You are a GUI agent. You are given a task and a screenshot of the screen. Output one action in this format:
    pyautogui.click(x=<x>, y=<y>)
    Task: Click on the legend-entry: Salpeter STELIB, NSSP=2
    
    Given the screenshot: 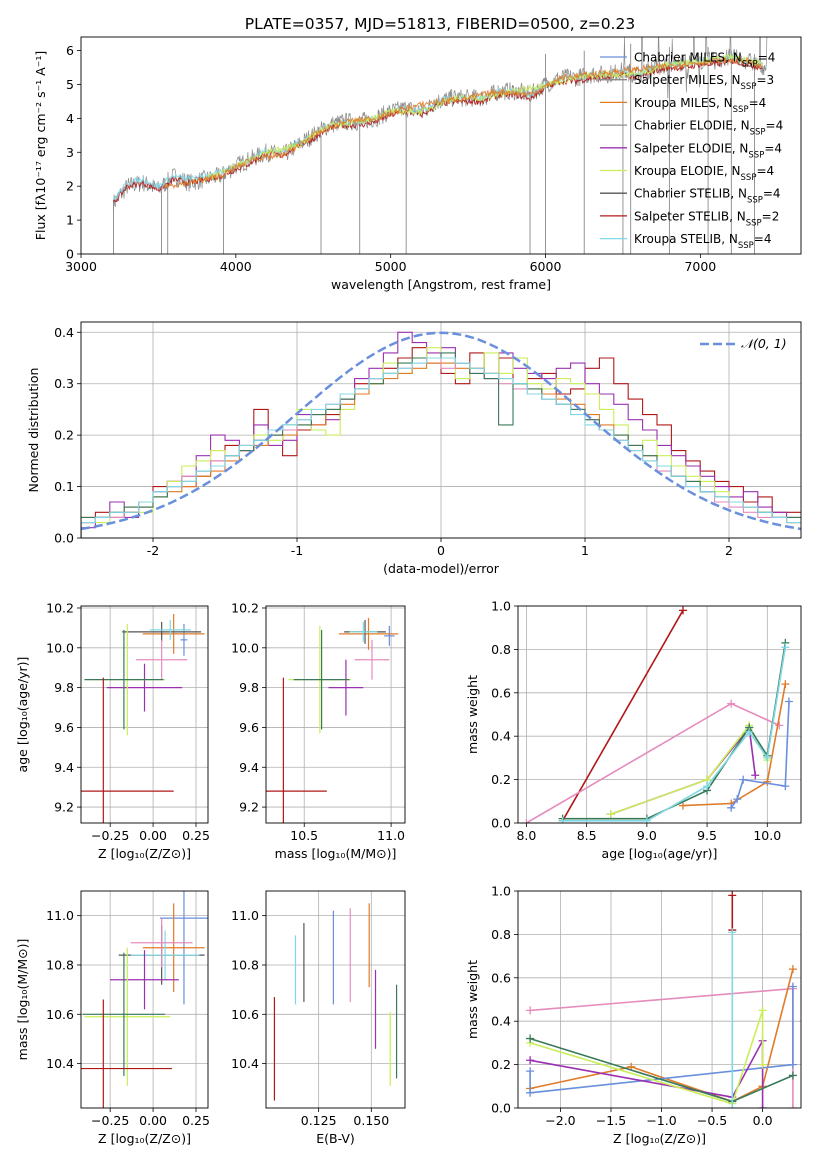 What is the action you would take?
    pyautogui.click(x=706, y=218)
    